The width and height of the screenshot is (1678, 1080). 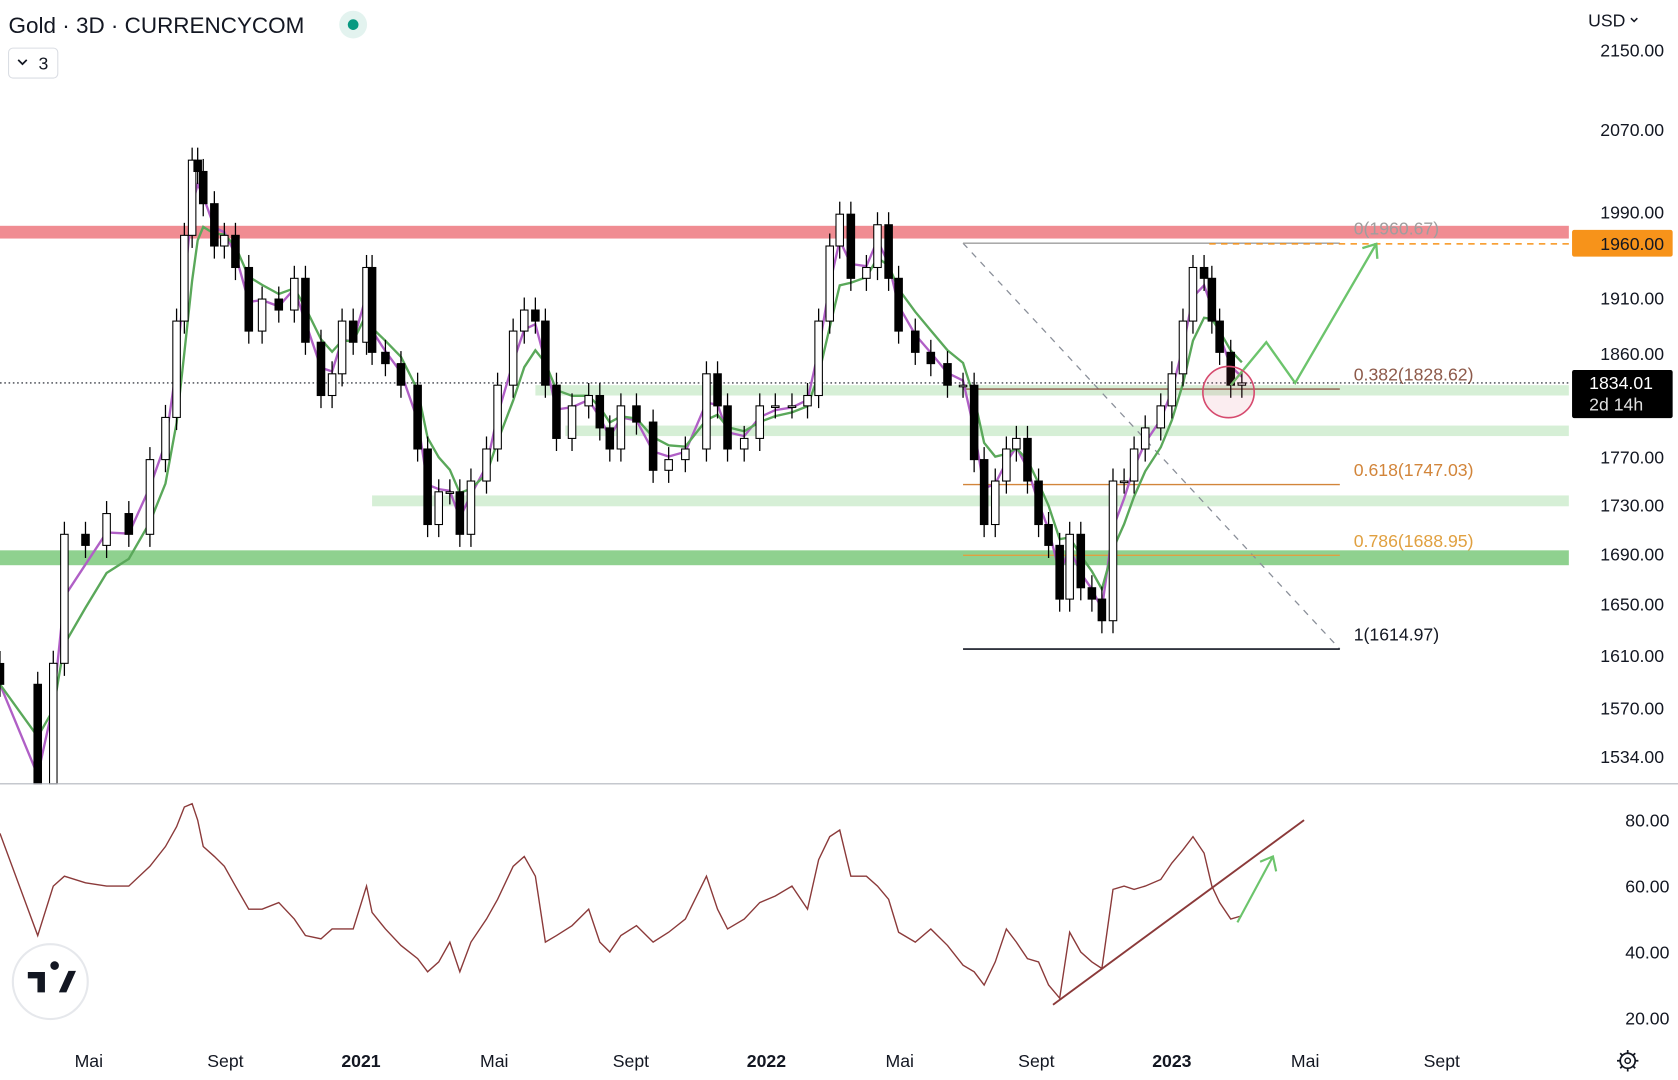 I want to click on rsi-line, so click(x=621, y=901).